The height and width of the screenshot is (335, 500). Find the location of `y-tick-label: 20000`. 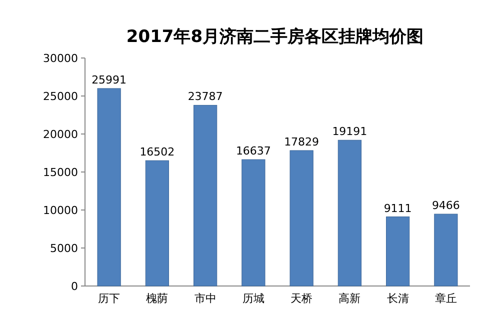

y-tick-label: 20000 is located at coordinates (60, 134).